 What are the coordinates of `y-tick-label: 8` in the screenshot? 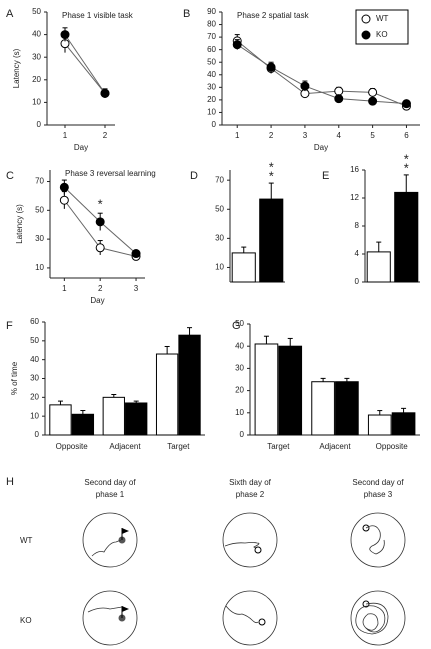 It's located at (357, 225).